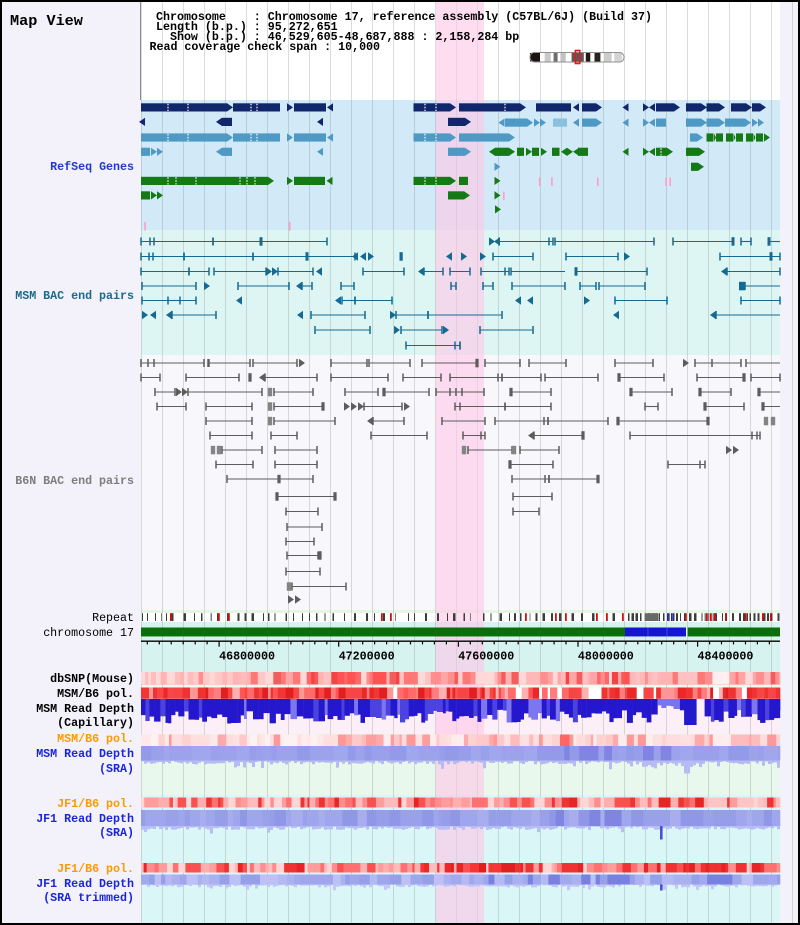  Describe the element at coordinates (367, 657) in the screenshot. I see `svg-text: 47200000` at that location.